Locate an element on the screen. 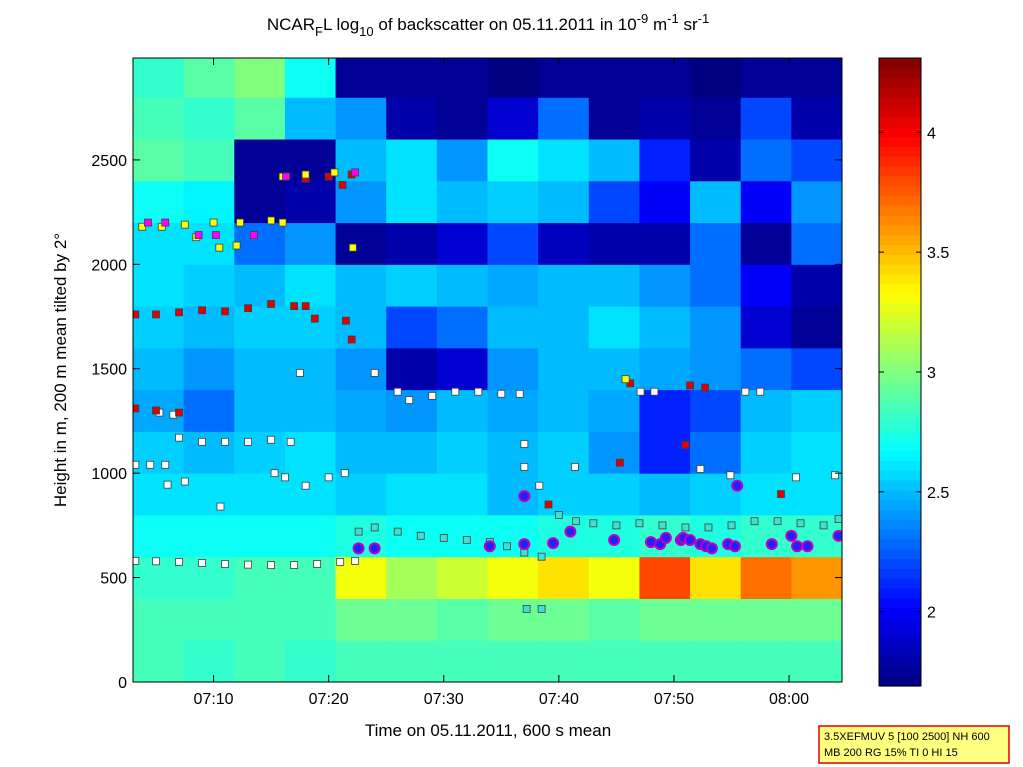 This screenshot has width=1023, height=767. x-tick-label: 07:10 is located at coordinates (214, 699).